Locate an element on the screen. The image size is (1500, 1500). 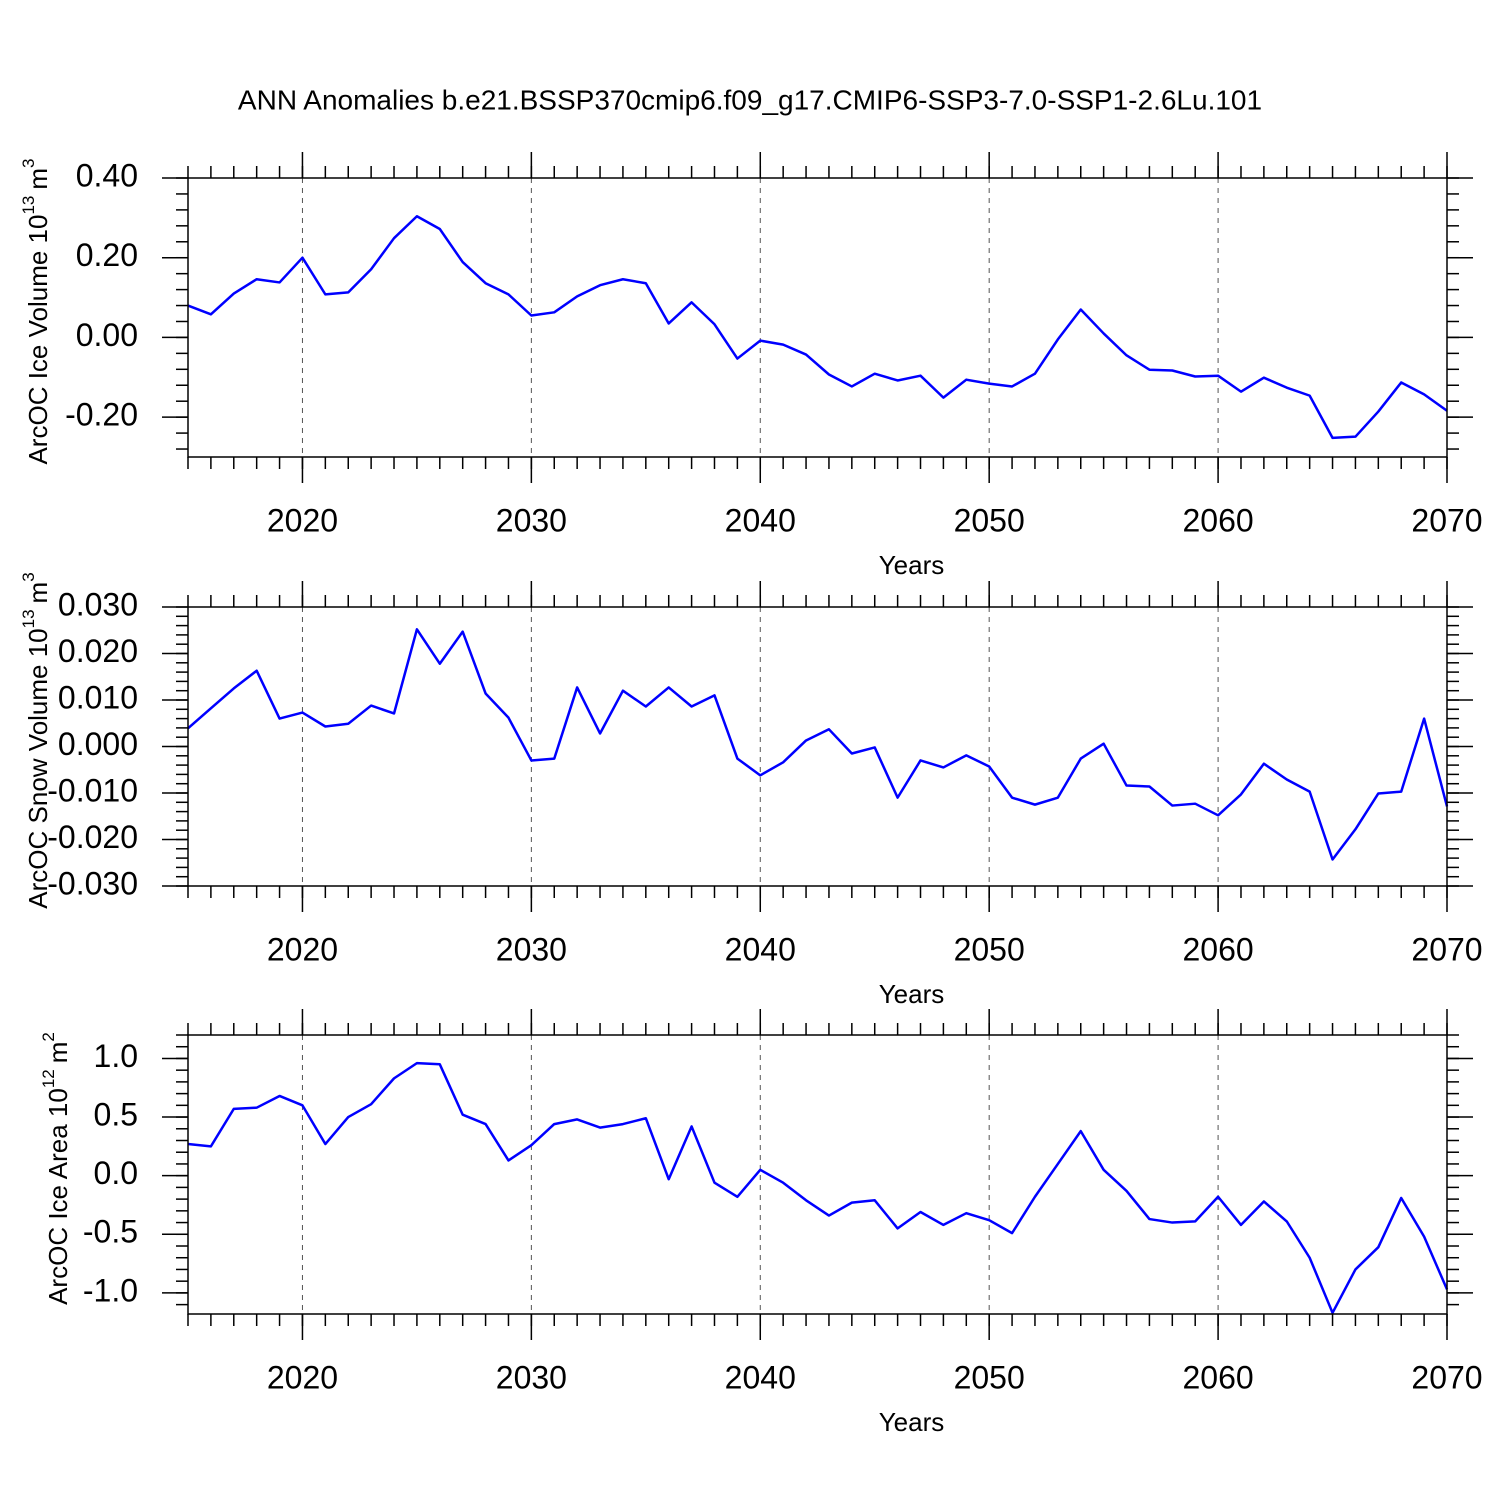
y-tick-label: 0.030 is located at coordinates (98, 604).